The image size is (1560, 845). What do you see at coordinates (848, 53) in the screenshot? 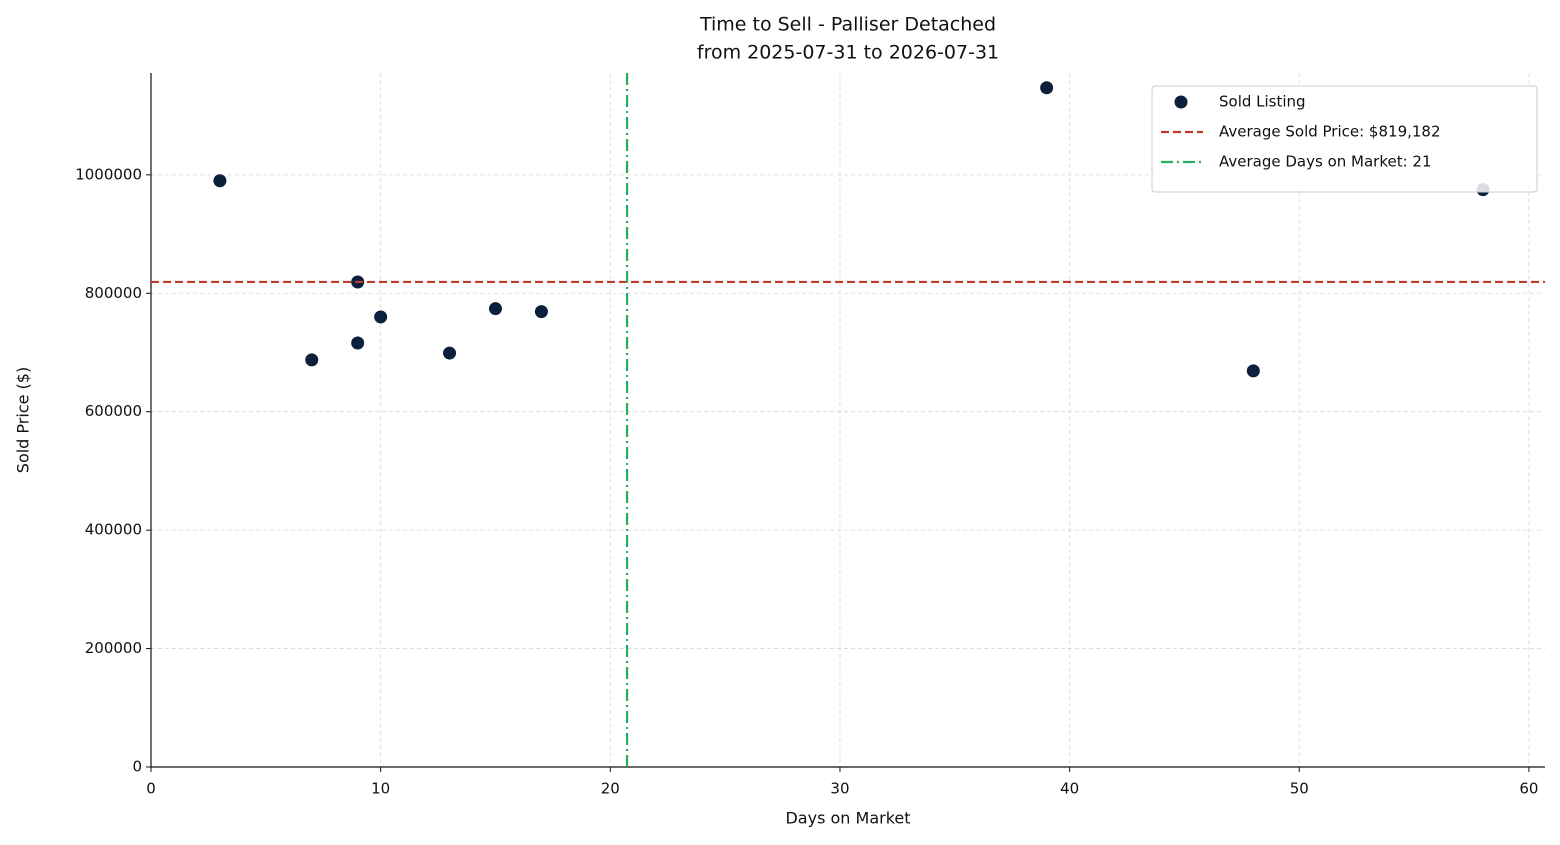
I see `chart-subtitle: from 2025-07-31 to 2026-07-31` at bounding box center [848, 53].